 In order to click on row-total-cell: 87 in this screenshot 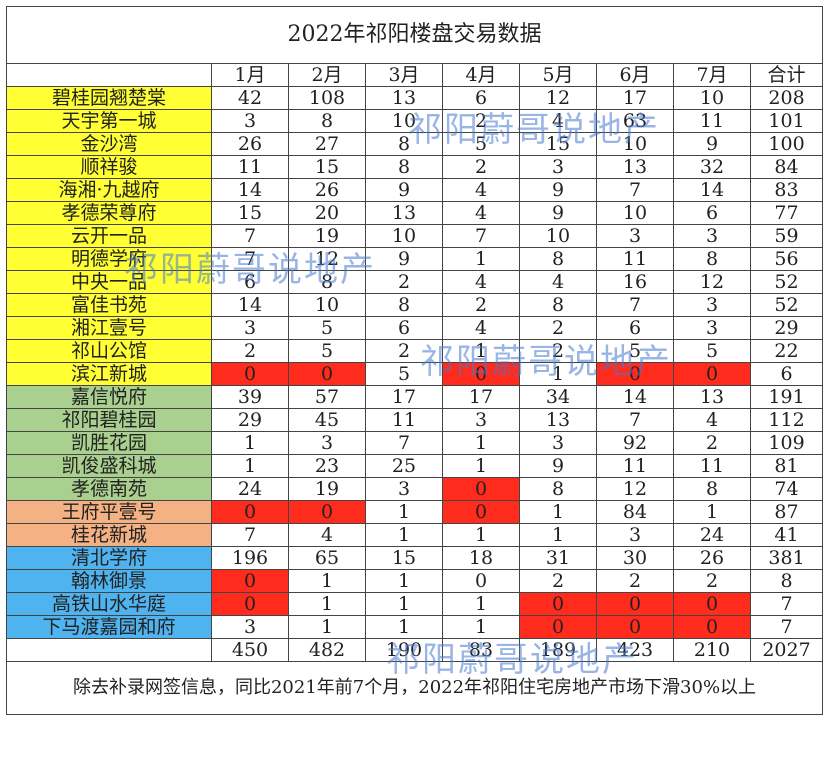, I will do `click(786, 512)`.